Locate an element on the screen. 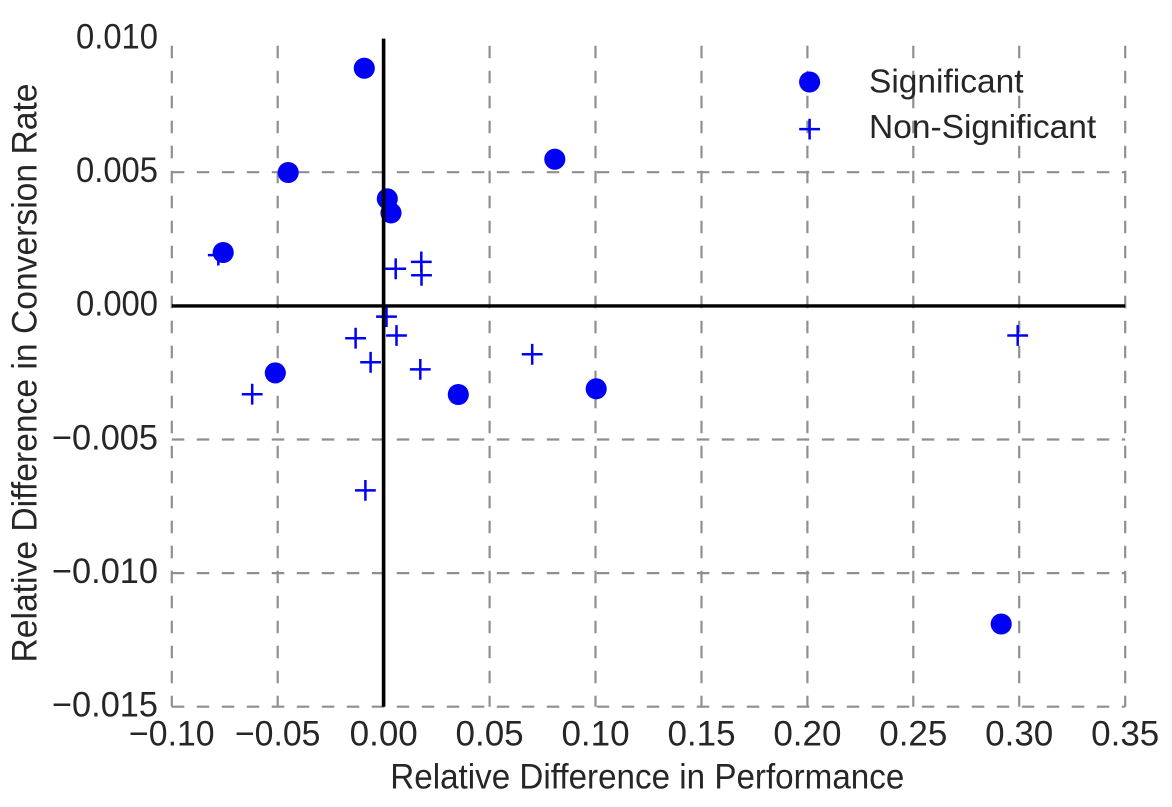  svg-text: 0.35 is located at coordinates (1125, 734).